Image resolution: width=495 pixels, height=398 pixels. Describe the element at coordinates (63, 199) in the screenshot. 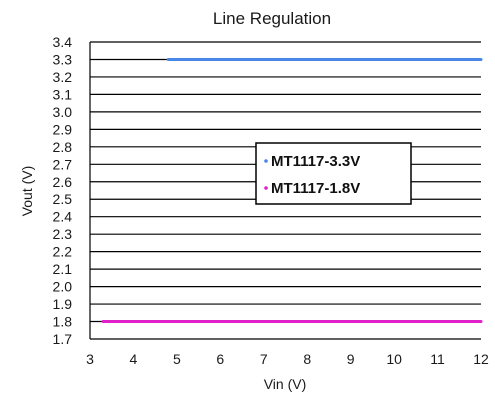

I see `y-tick-label: 2.5` at that location.